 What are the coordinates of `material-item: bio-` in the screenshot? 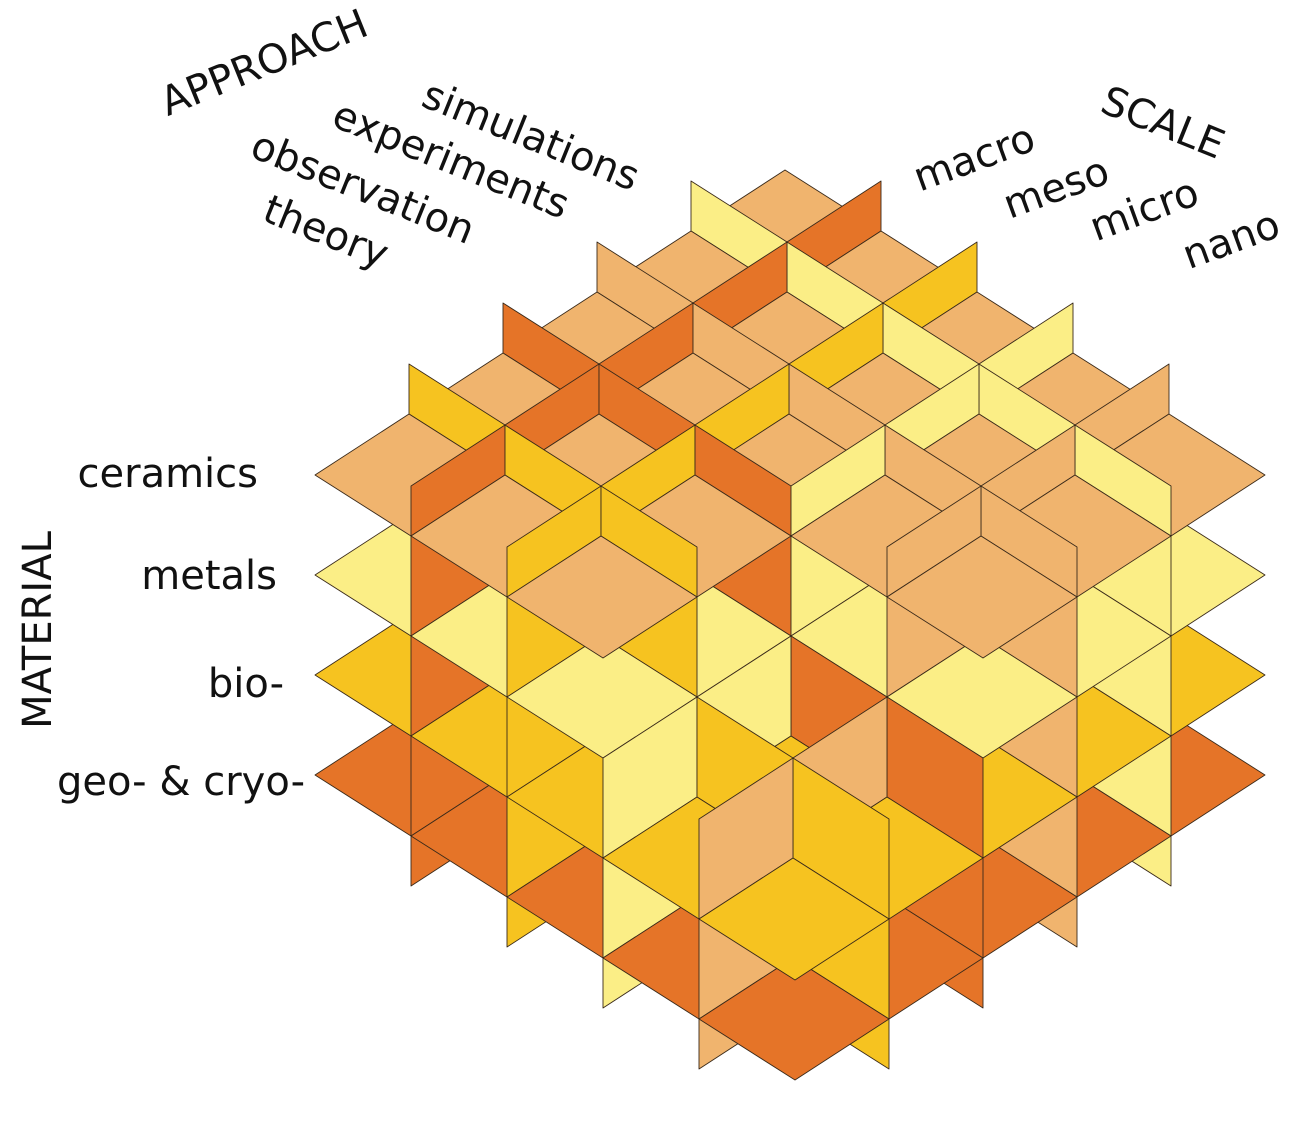 It's located at (246, 684).